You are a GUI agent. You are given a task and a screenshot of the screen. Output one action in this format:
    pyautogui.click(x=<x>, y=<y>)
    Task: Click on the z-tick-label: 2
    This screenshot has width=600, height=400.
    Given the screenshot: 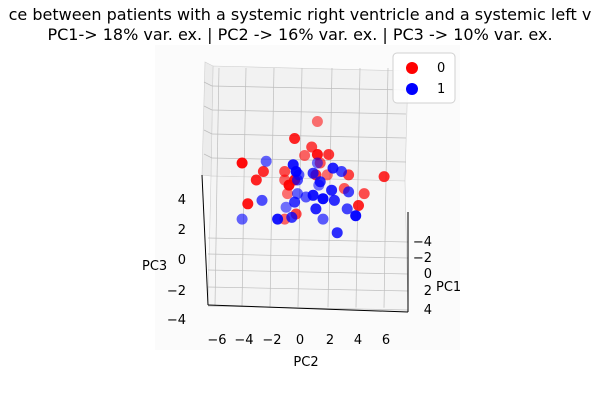 What is the action you would take?
    pyautogui.click(x=182, y=230)
    